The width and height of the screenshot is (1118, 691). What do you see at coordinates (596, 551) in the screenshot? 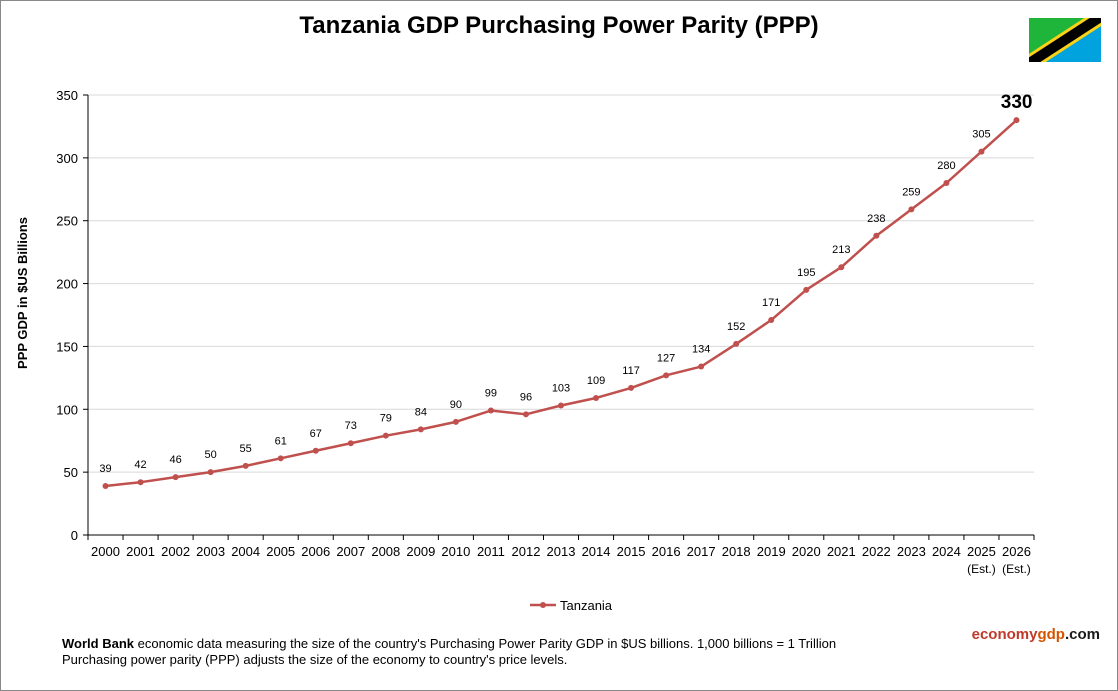
I see `x-tick-label: 2014` at bounding box center [596, 551].